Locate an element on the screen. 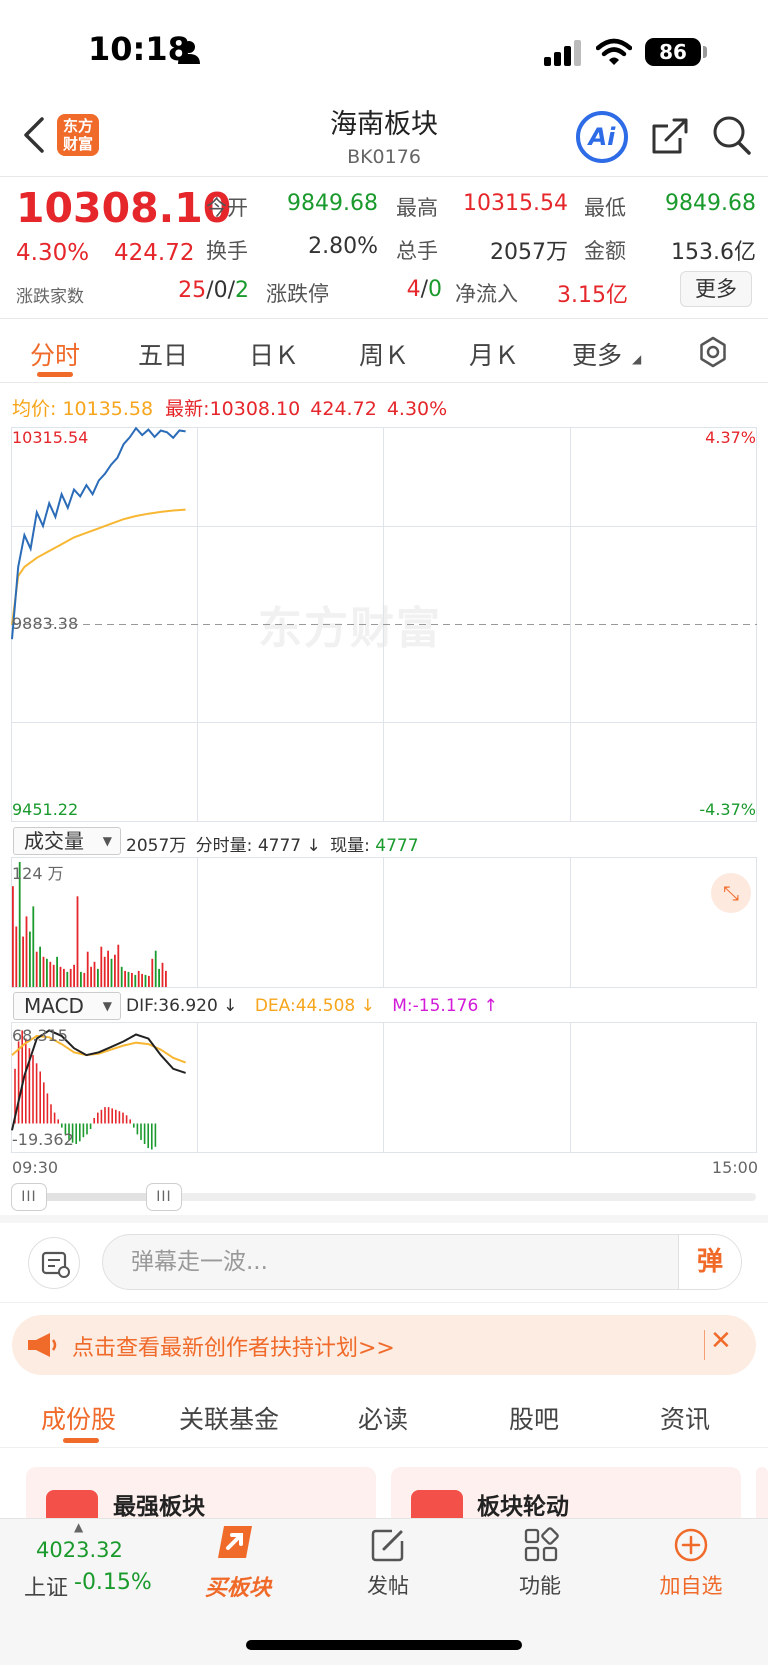 The height and width of the screenshot is (1665, 768). index-name: 上证 is located at coordinates (46, 1588).